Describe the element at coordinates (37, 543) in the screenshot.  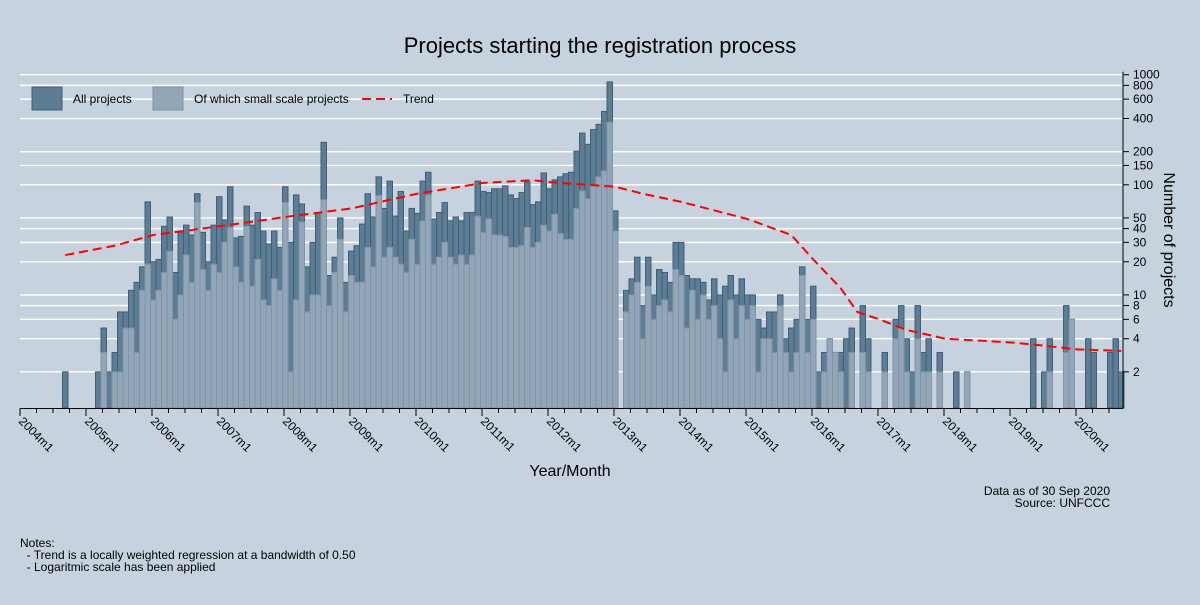
I see `notes-heading: Notes:` at that location.